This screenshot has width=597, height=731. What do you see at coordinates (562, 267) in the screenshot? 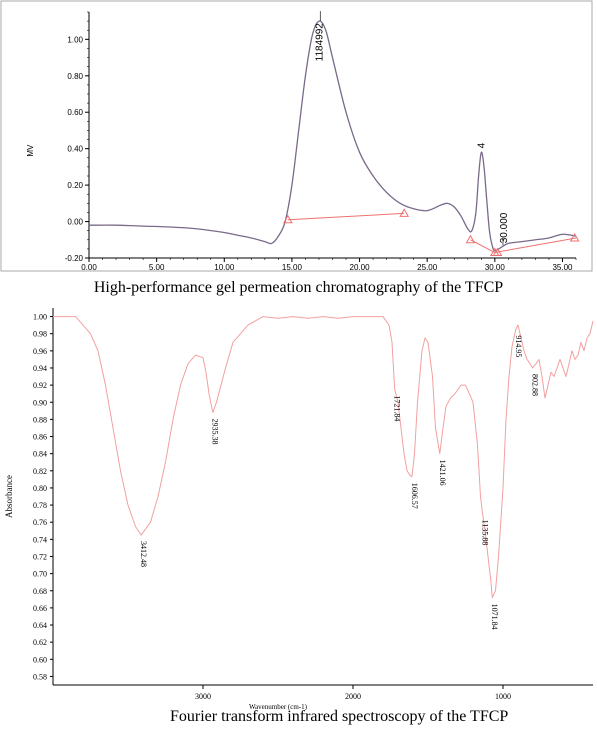
I see `x-tick-label: 35.00` at bounding box center [562, 267].